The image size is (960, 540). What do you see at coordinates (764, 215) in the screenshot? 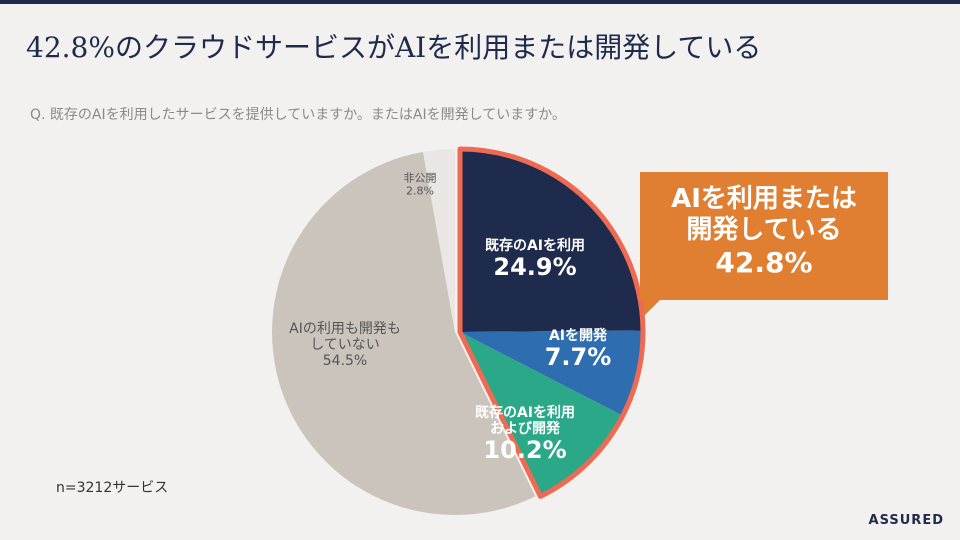
I see `callout-text: AIを利用または 開発している` at bounding box center [764, 215].